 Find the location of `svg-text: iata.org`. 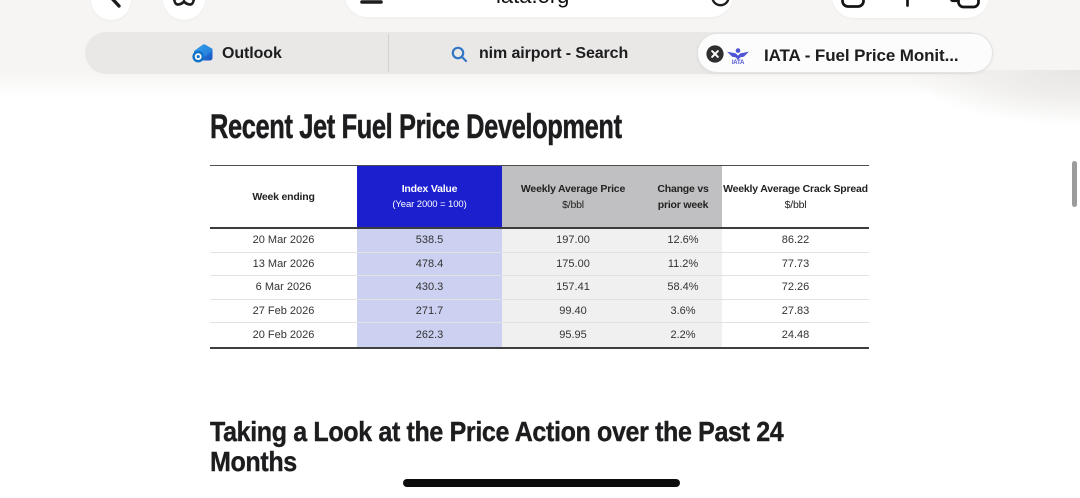

svg-text: iata.org is located at coordinates (532, 4).